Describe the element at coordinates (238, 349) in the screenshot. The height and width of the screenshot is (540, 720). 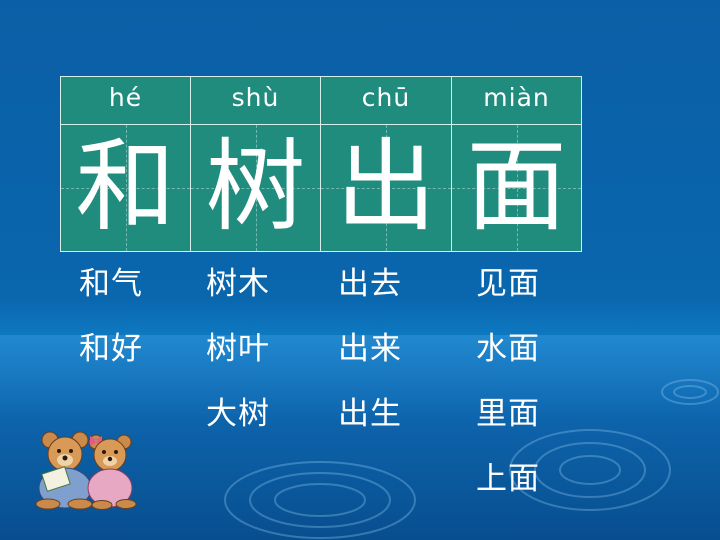
I see `word-item: 树叶` at that location.